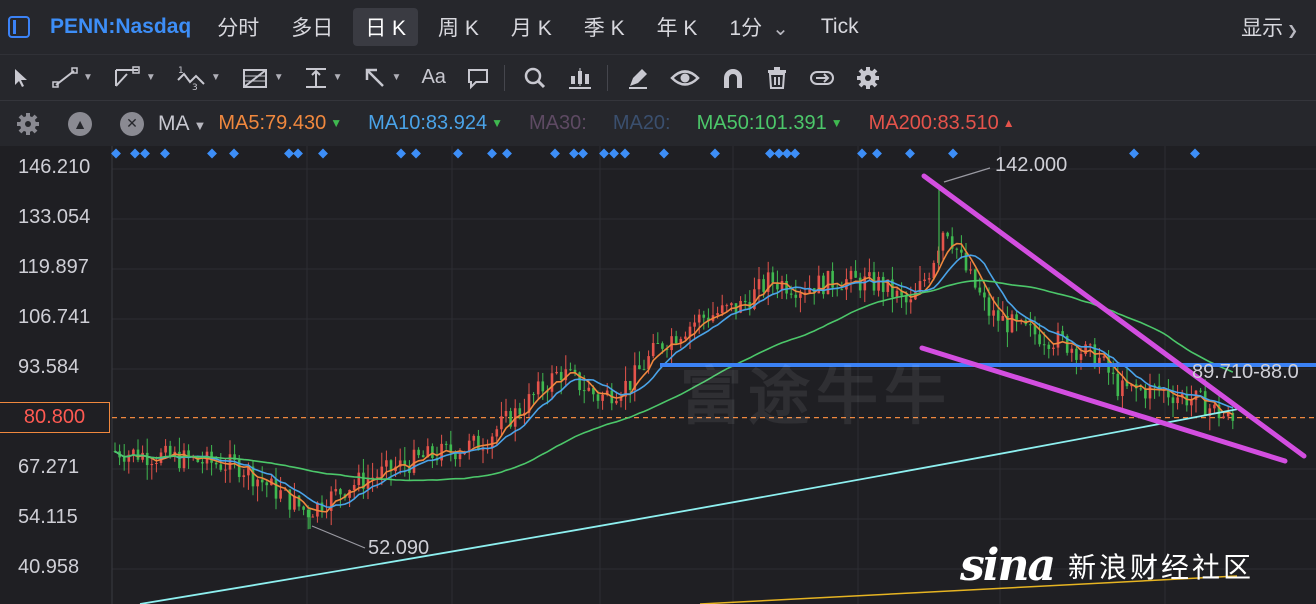  What do you see at coordinates (433, 77) in the screenshot?
I see `text-tool-icon: Aa` at bounding box center [433, 77].